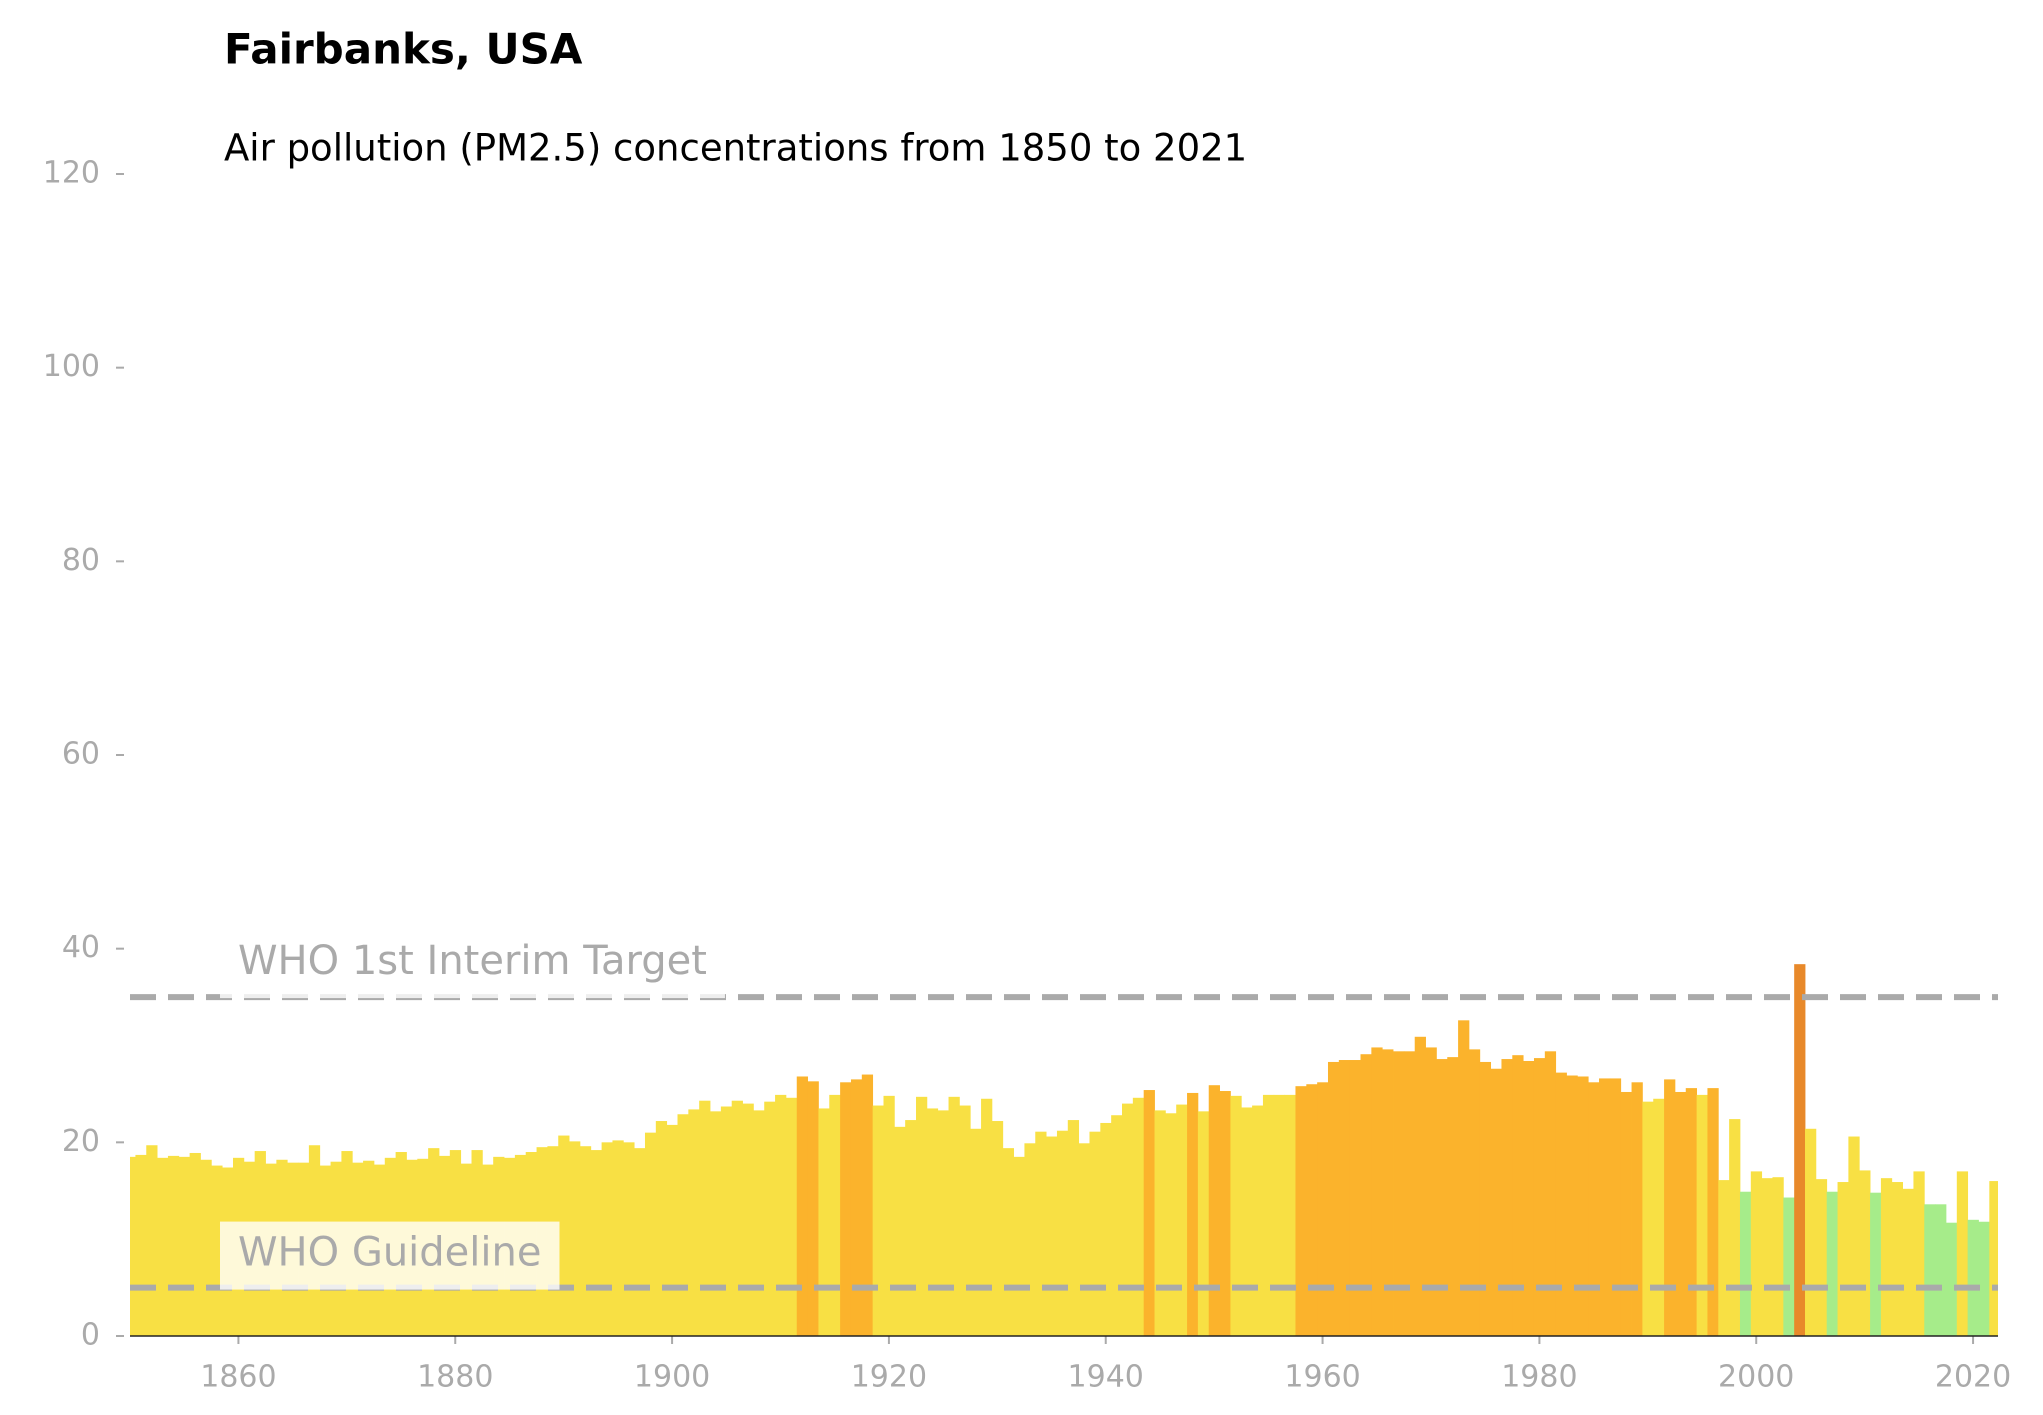  Describe the element at coordinates (1106, 1377) in the screenshot. I see `x-tick-label: 1940` at that location.